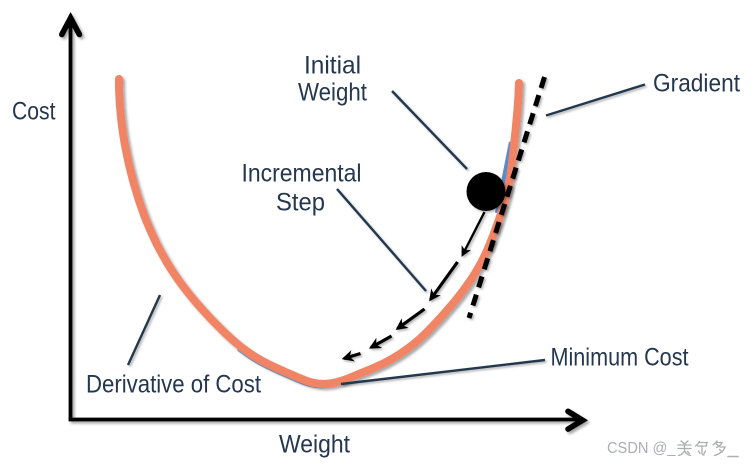  I want to click on svg-text: Minimum Cost, so click(620, 357).